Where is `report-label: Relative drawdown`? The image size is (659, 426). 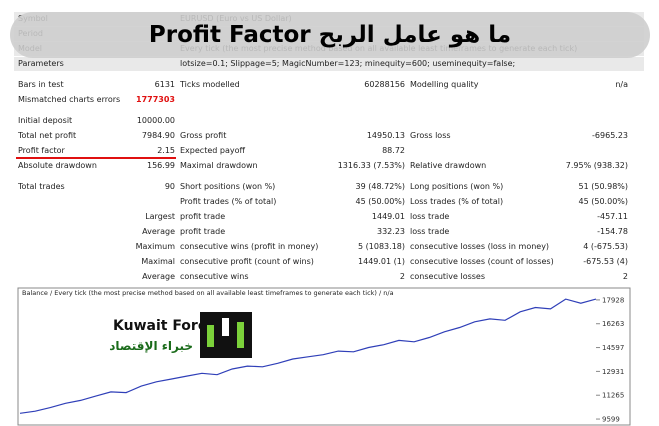
report-label: Relative drawdown is located at coordinates (448, 165).